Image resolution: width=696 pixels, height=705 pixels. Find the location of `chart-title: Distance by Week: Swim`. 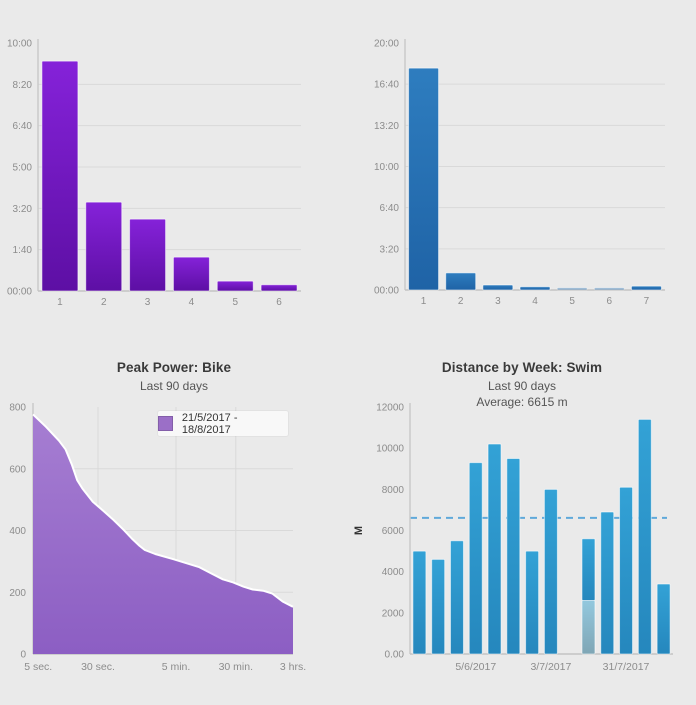

chart-title: Distance by Week: Swim is located at coordinates (522, 367).